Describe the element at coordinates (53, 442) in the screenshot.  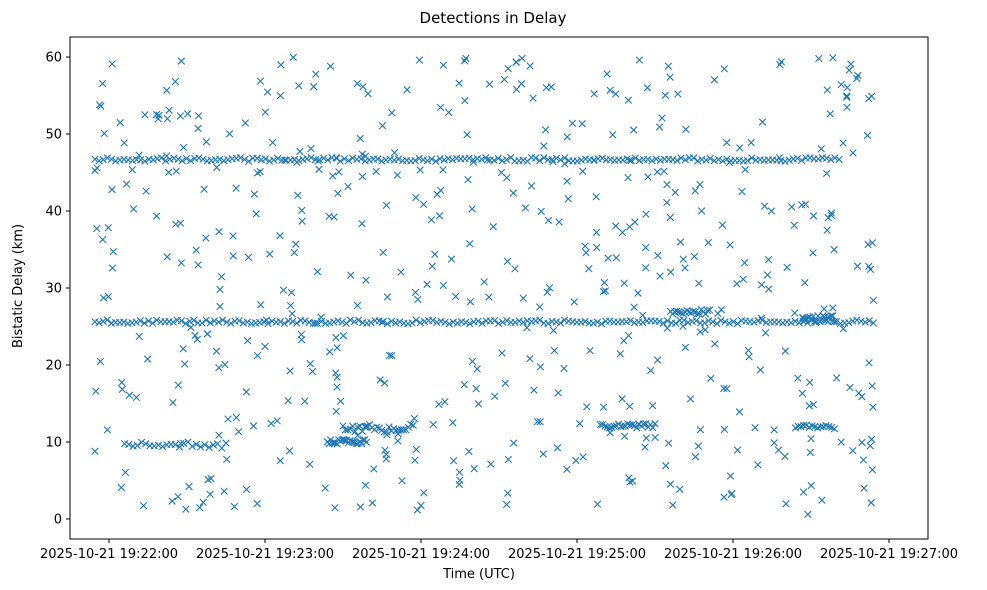
I see `y-tick-label: 10` at that location.